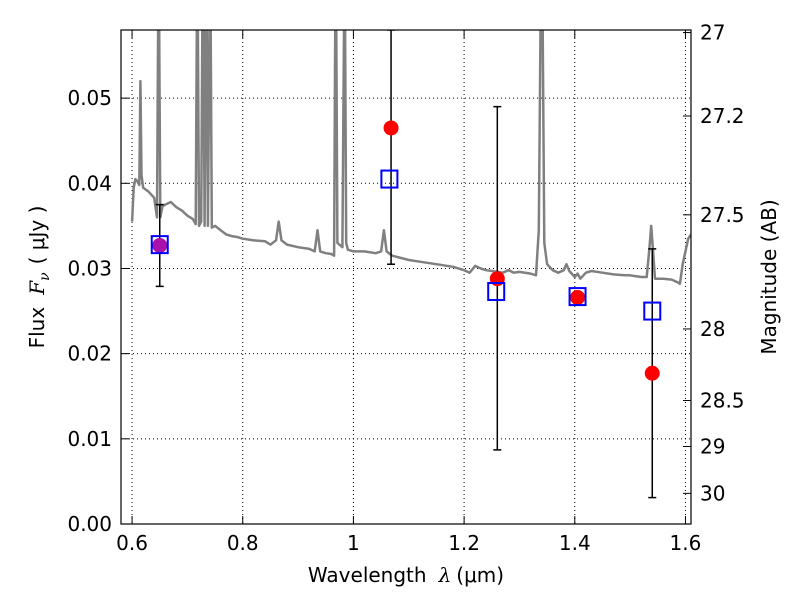 This screenshot has height=600, width=800. Describe the element at coordinates (722, 215) in the screenshot. I see `y2-tick-label: 27.5` at that location.